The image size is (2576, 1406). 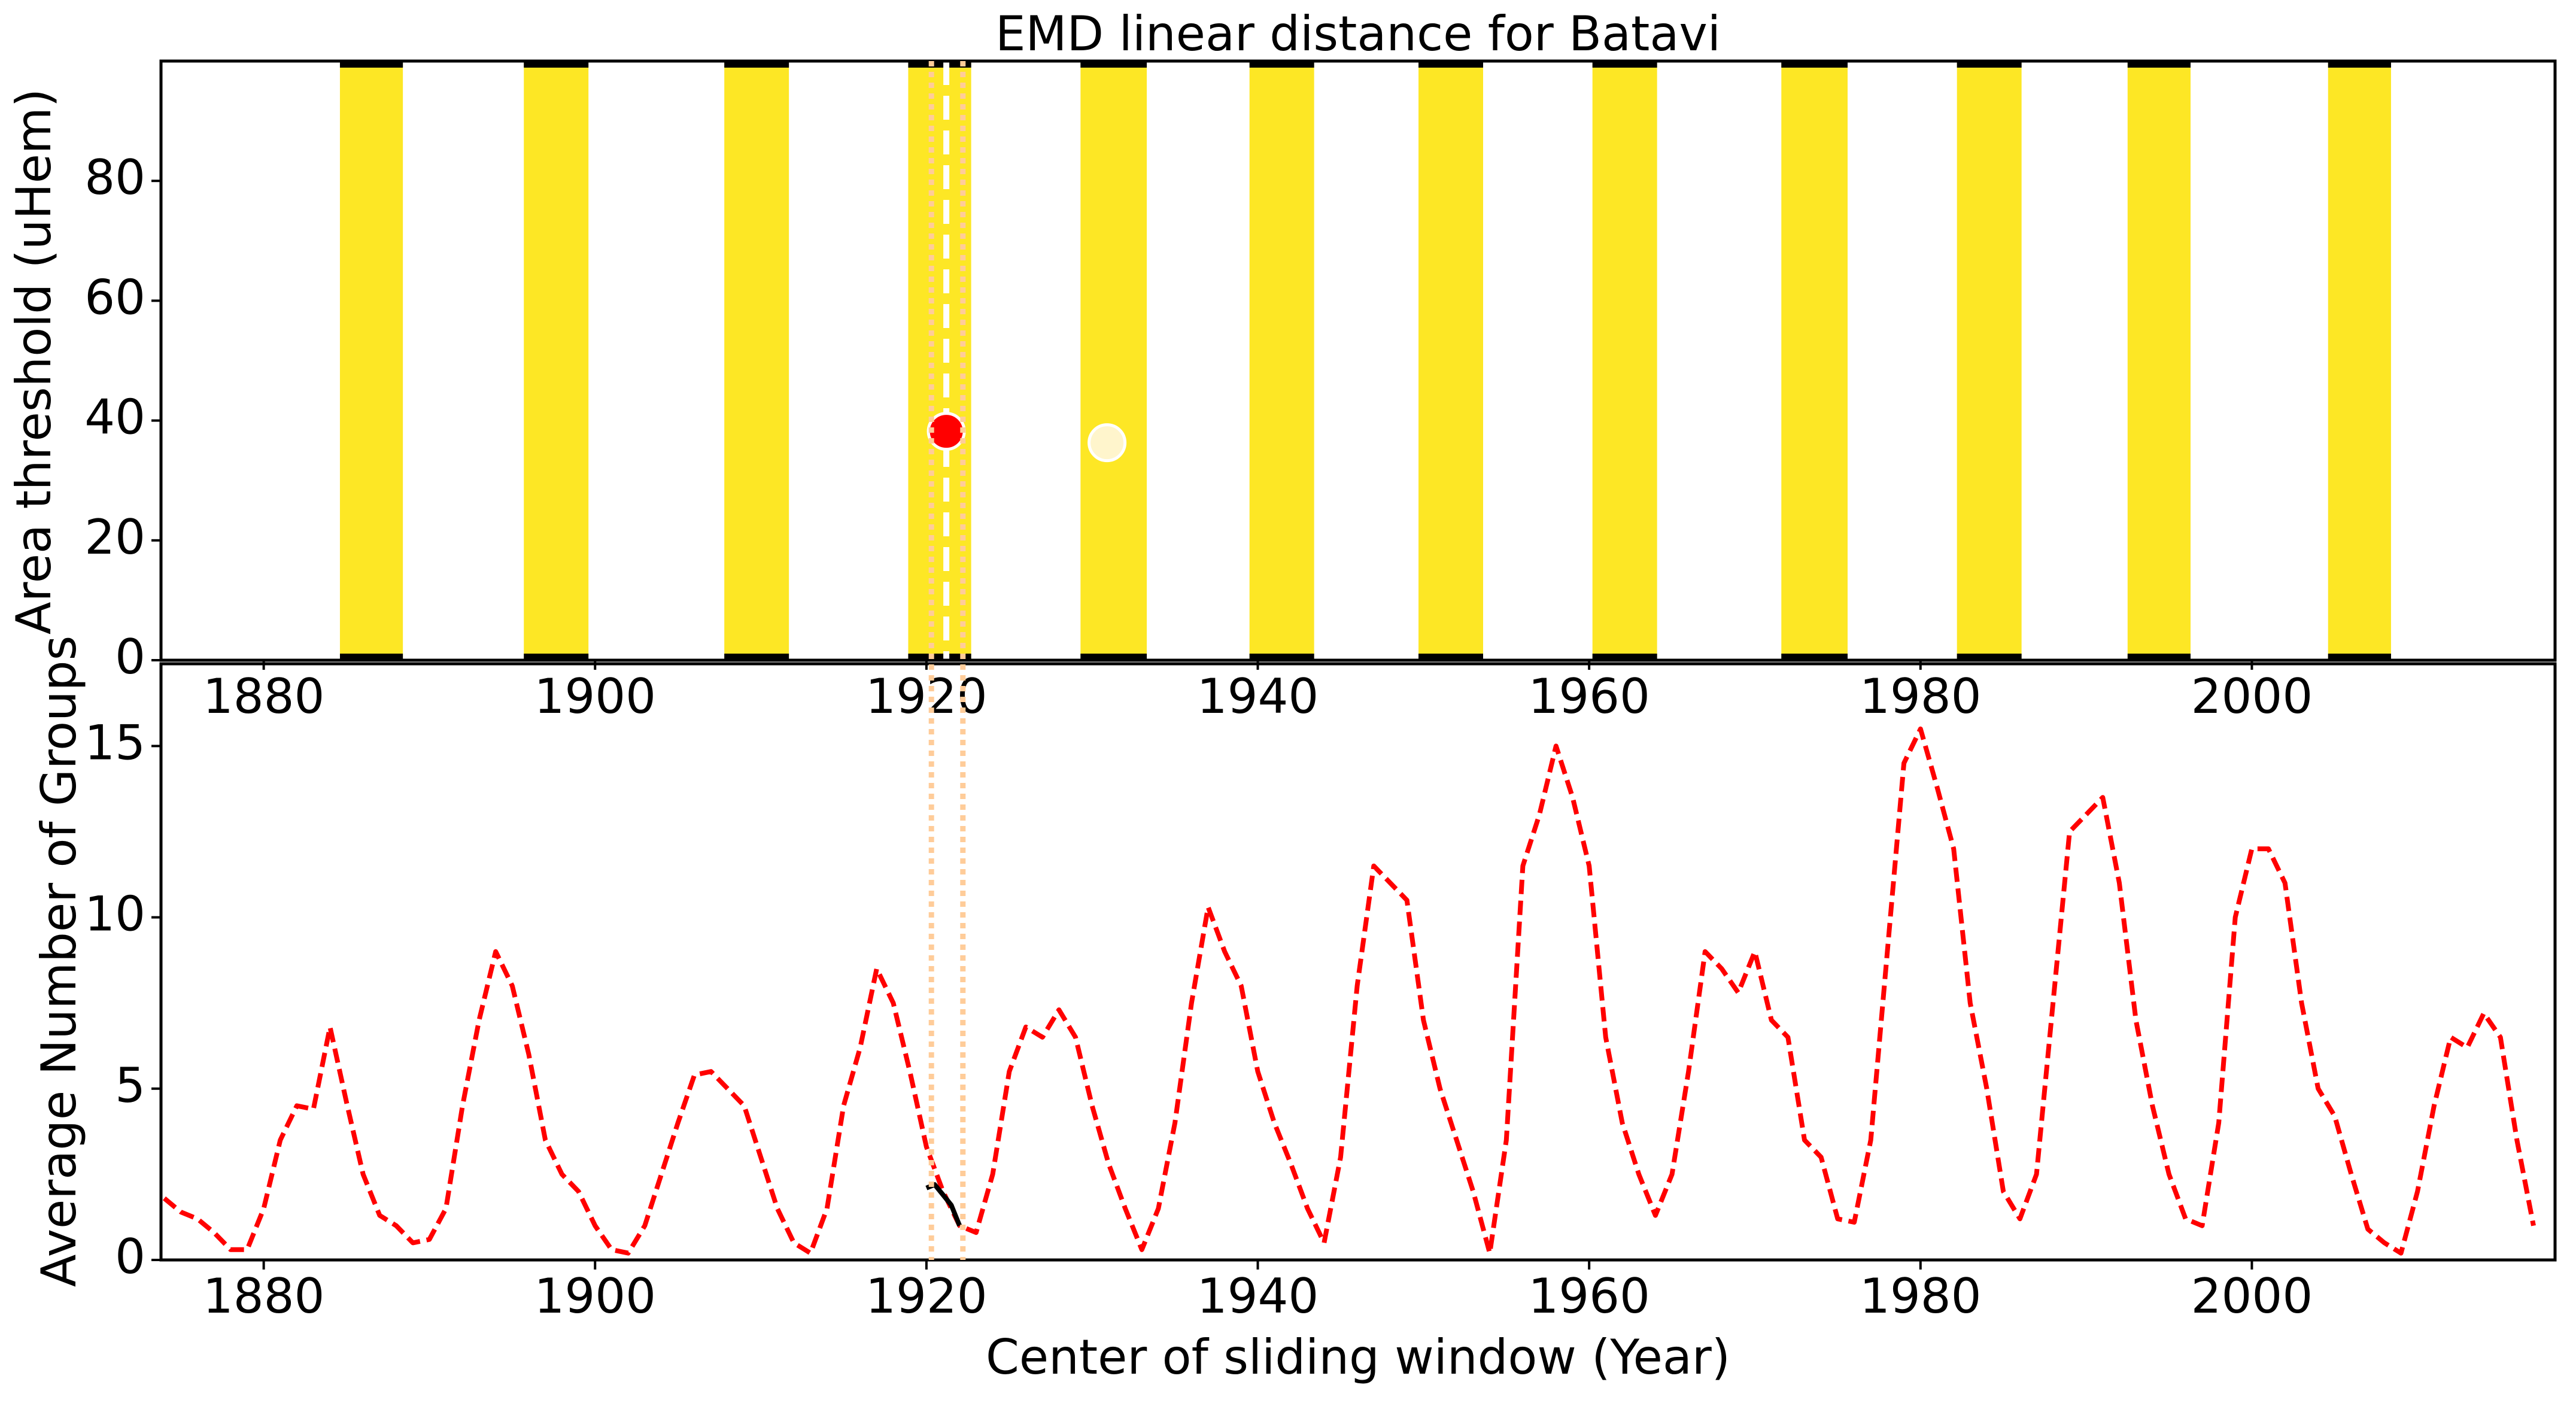 I want to click on y-tick-label: 20, so click(x=114, y=537).